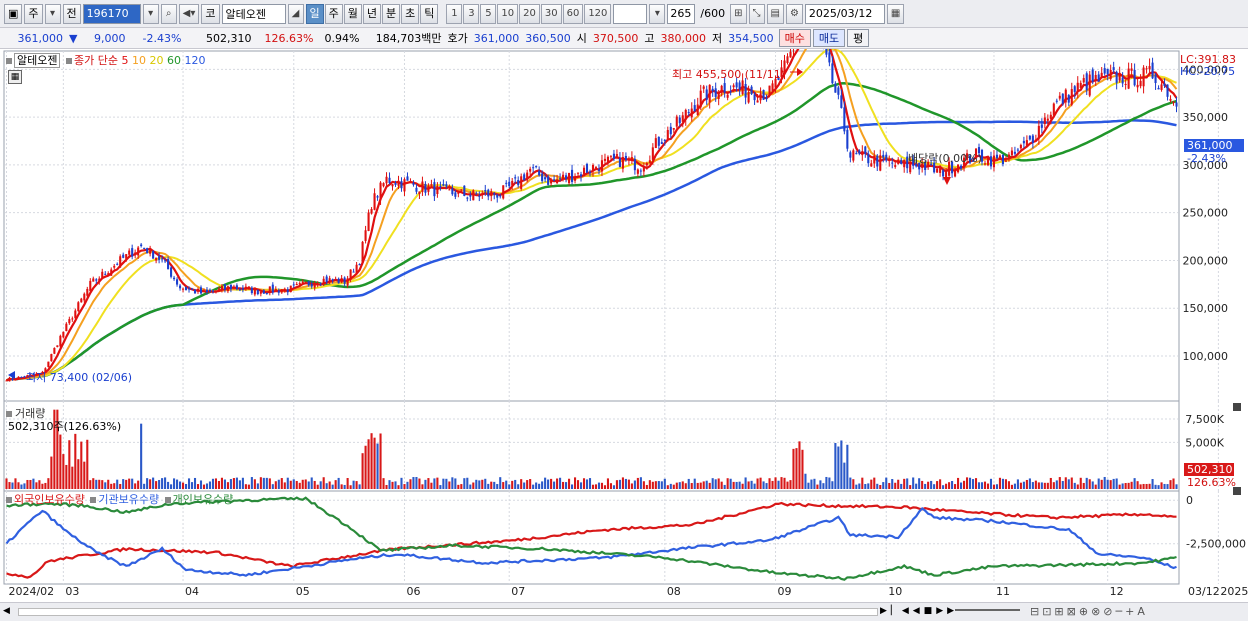 The width and height of the screenshot is (1248, 621). Describe the element at coordinates (1089, 611) in the screenshot. I see `tool-icons: ⊟⊡⊞⊠⊕⊗⊘─+A` at that location.